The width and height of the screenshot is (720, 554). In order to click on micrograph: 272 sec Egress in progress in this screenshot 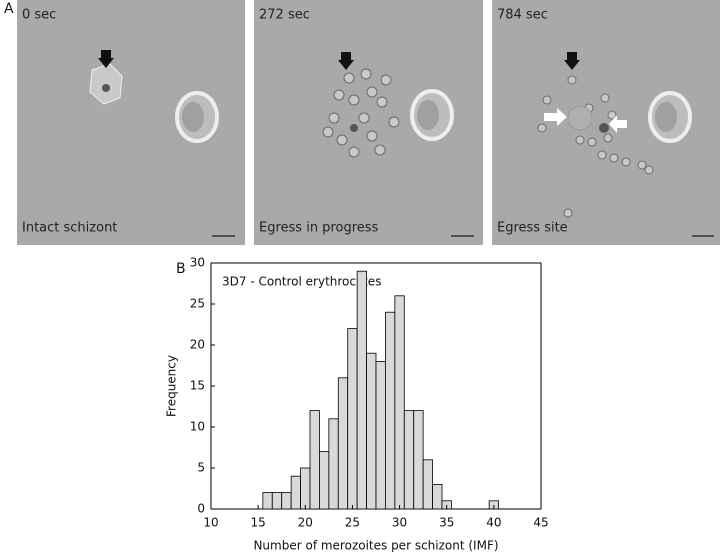, I will do `click(368, 122)`.